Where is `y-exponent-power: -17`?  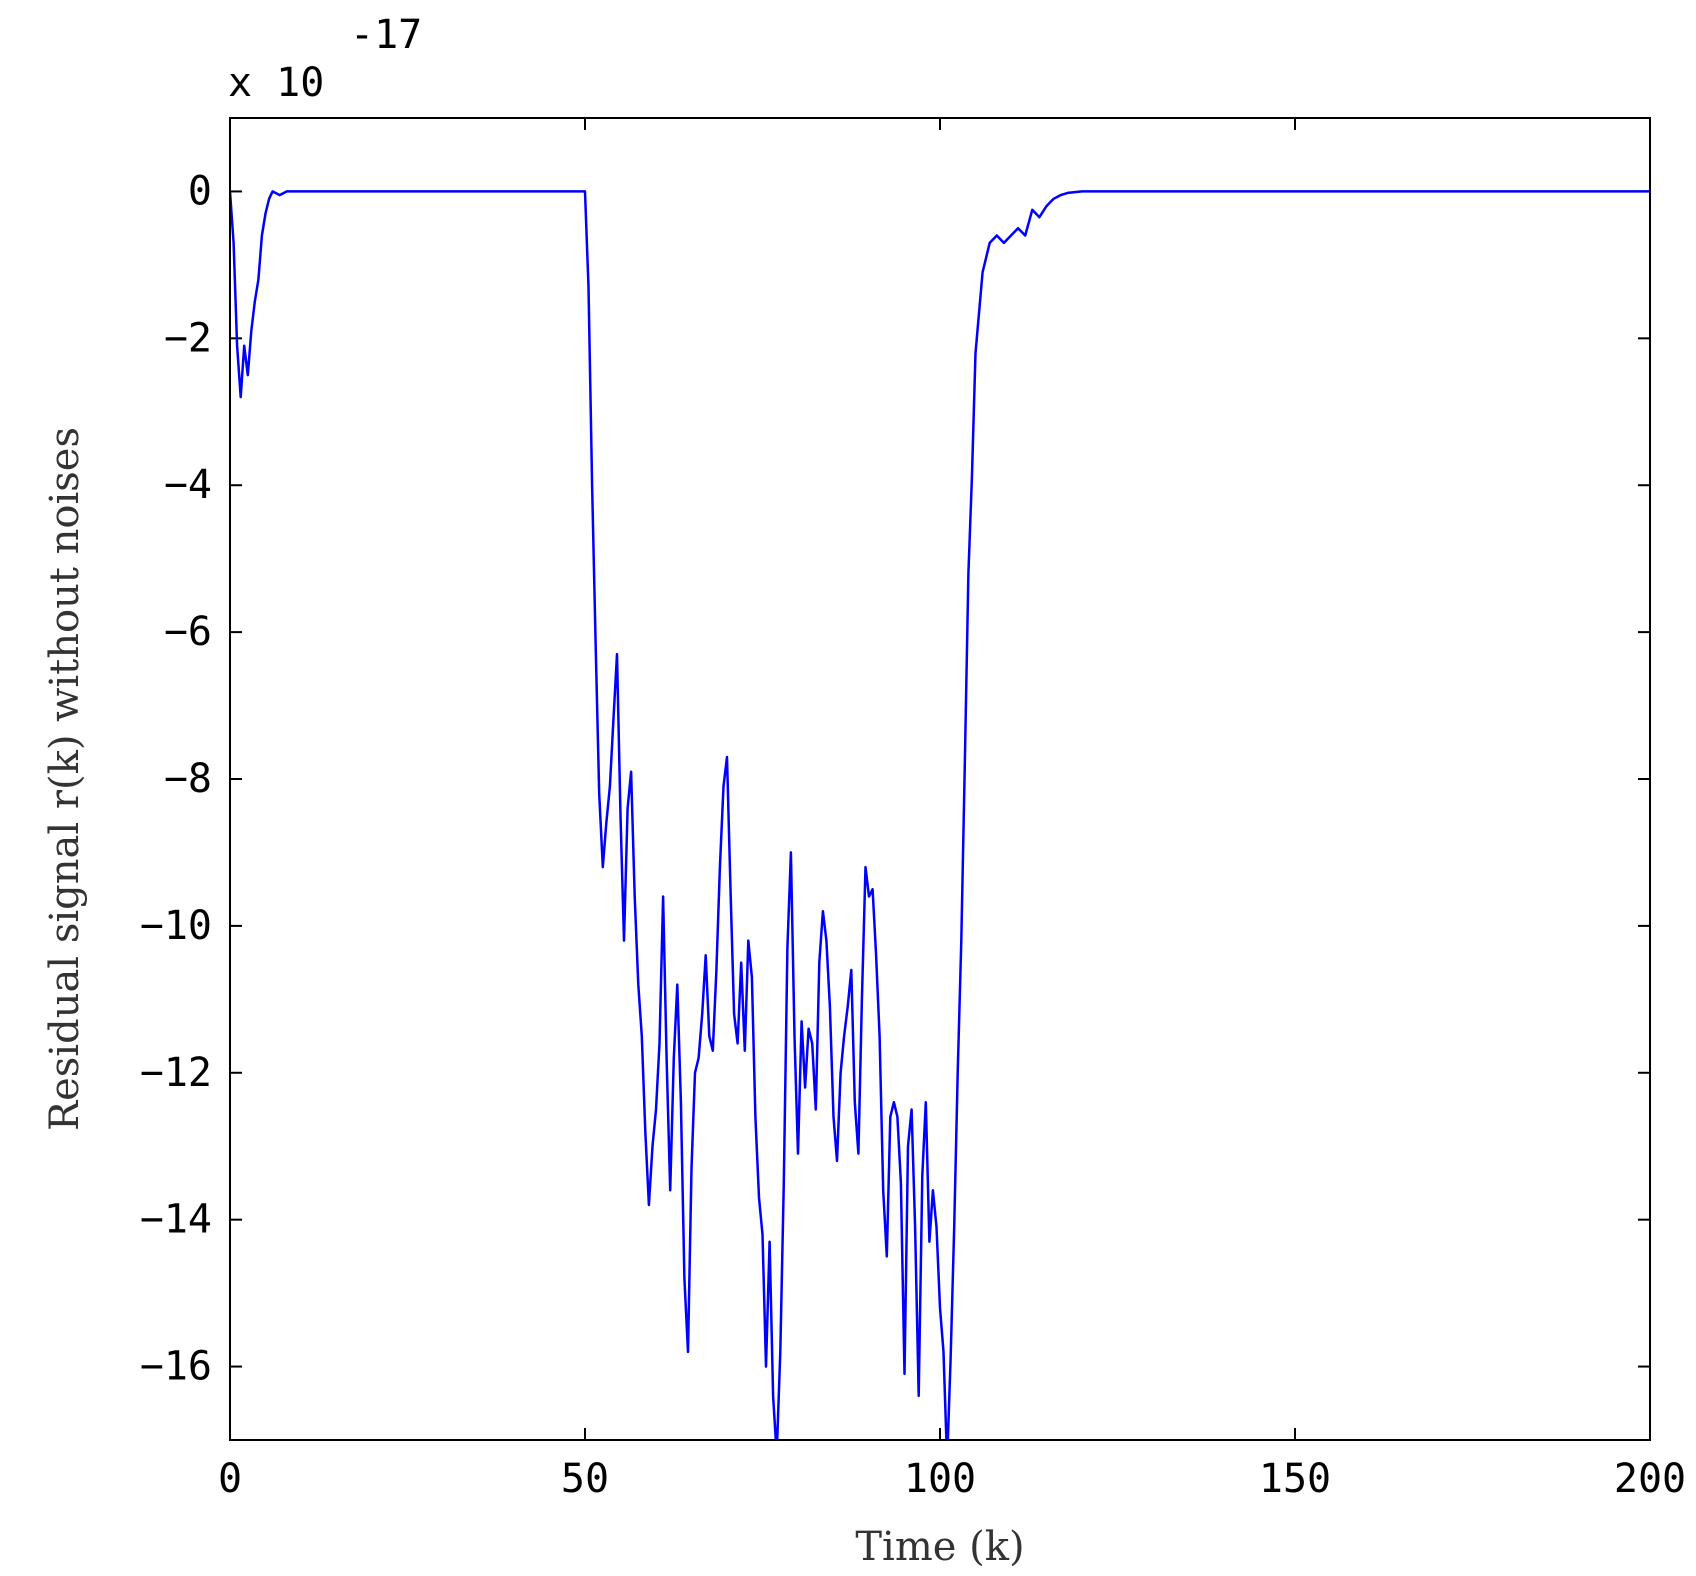 y-exponent-power: -17 is located at coordinates (386, 35).